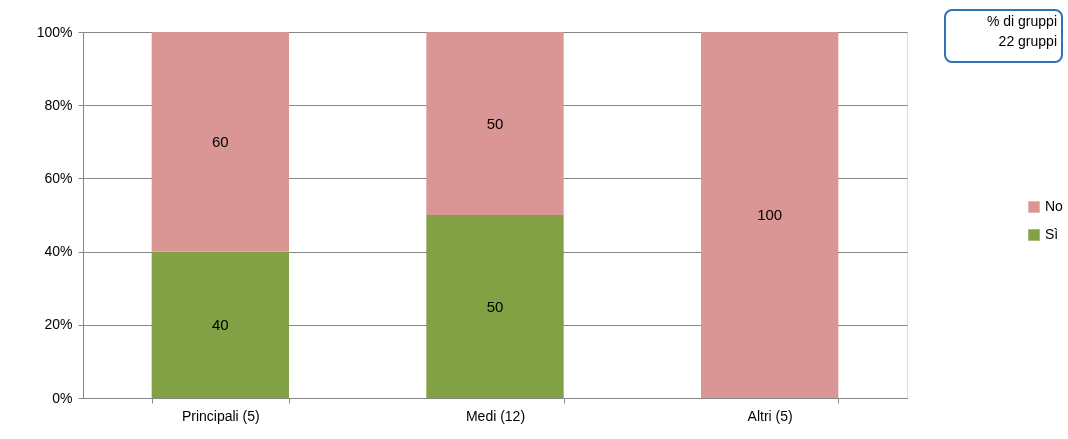 This screenshot has width=1068, height=439. Describe the element at coordinates (58, 104) in the screenshot. I see `y-tick-label: 80%` at that location.